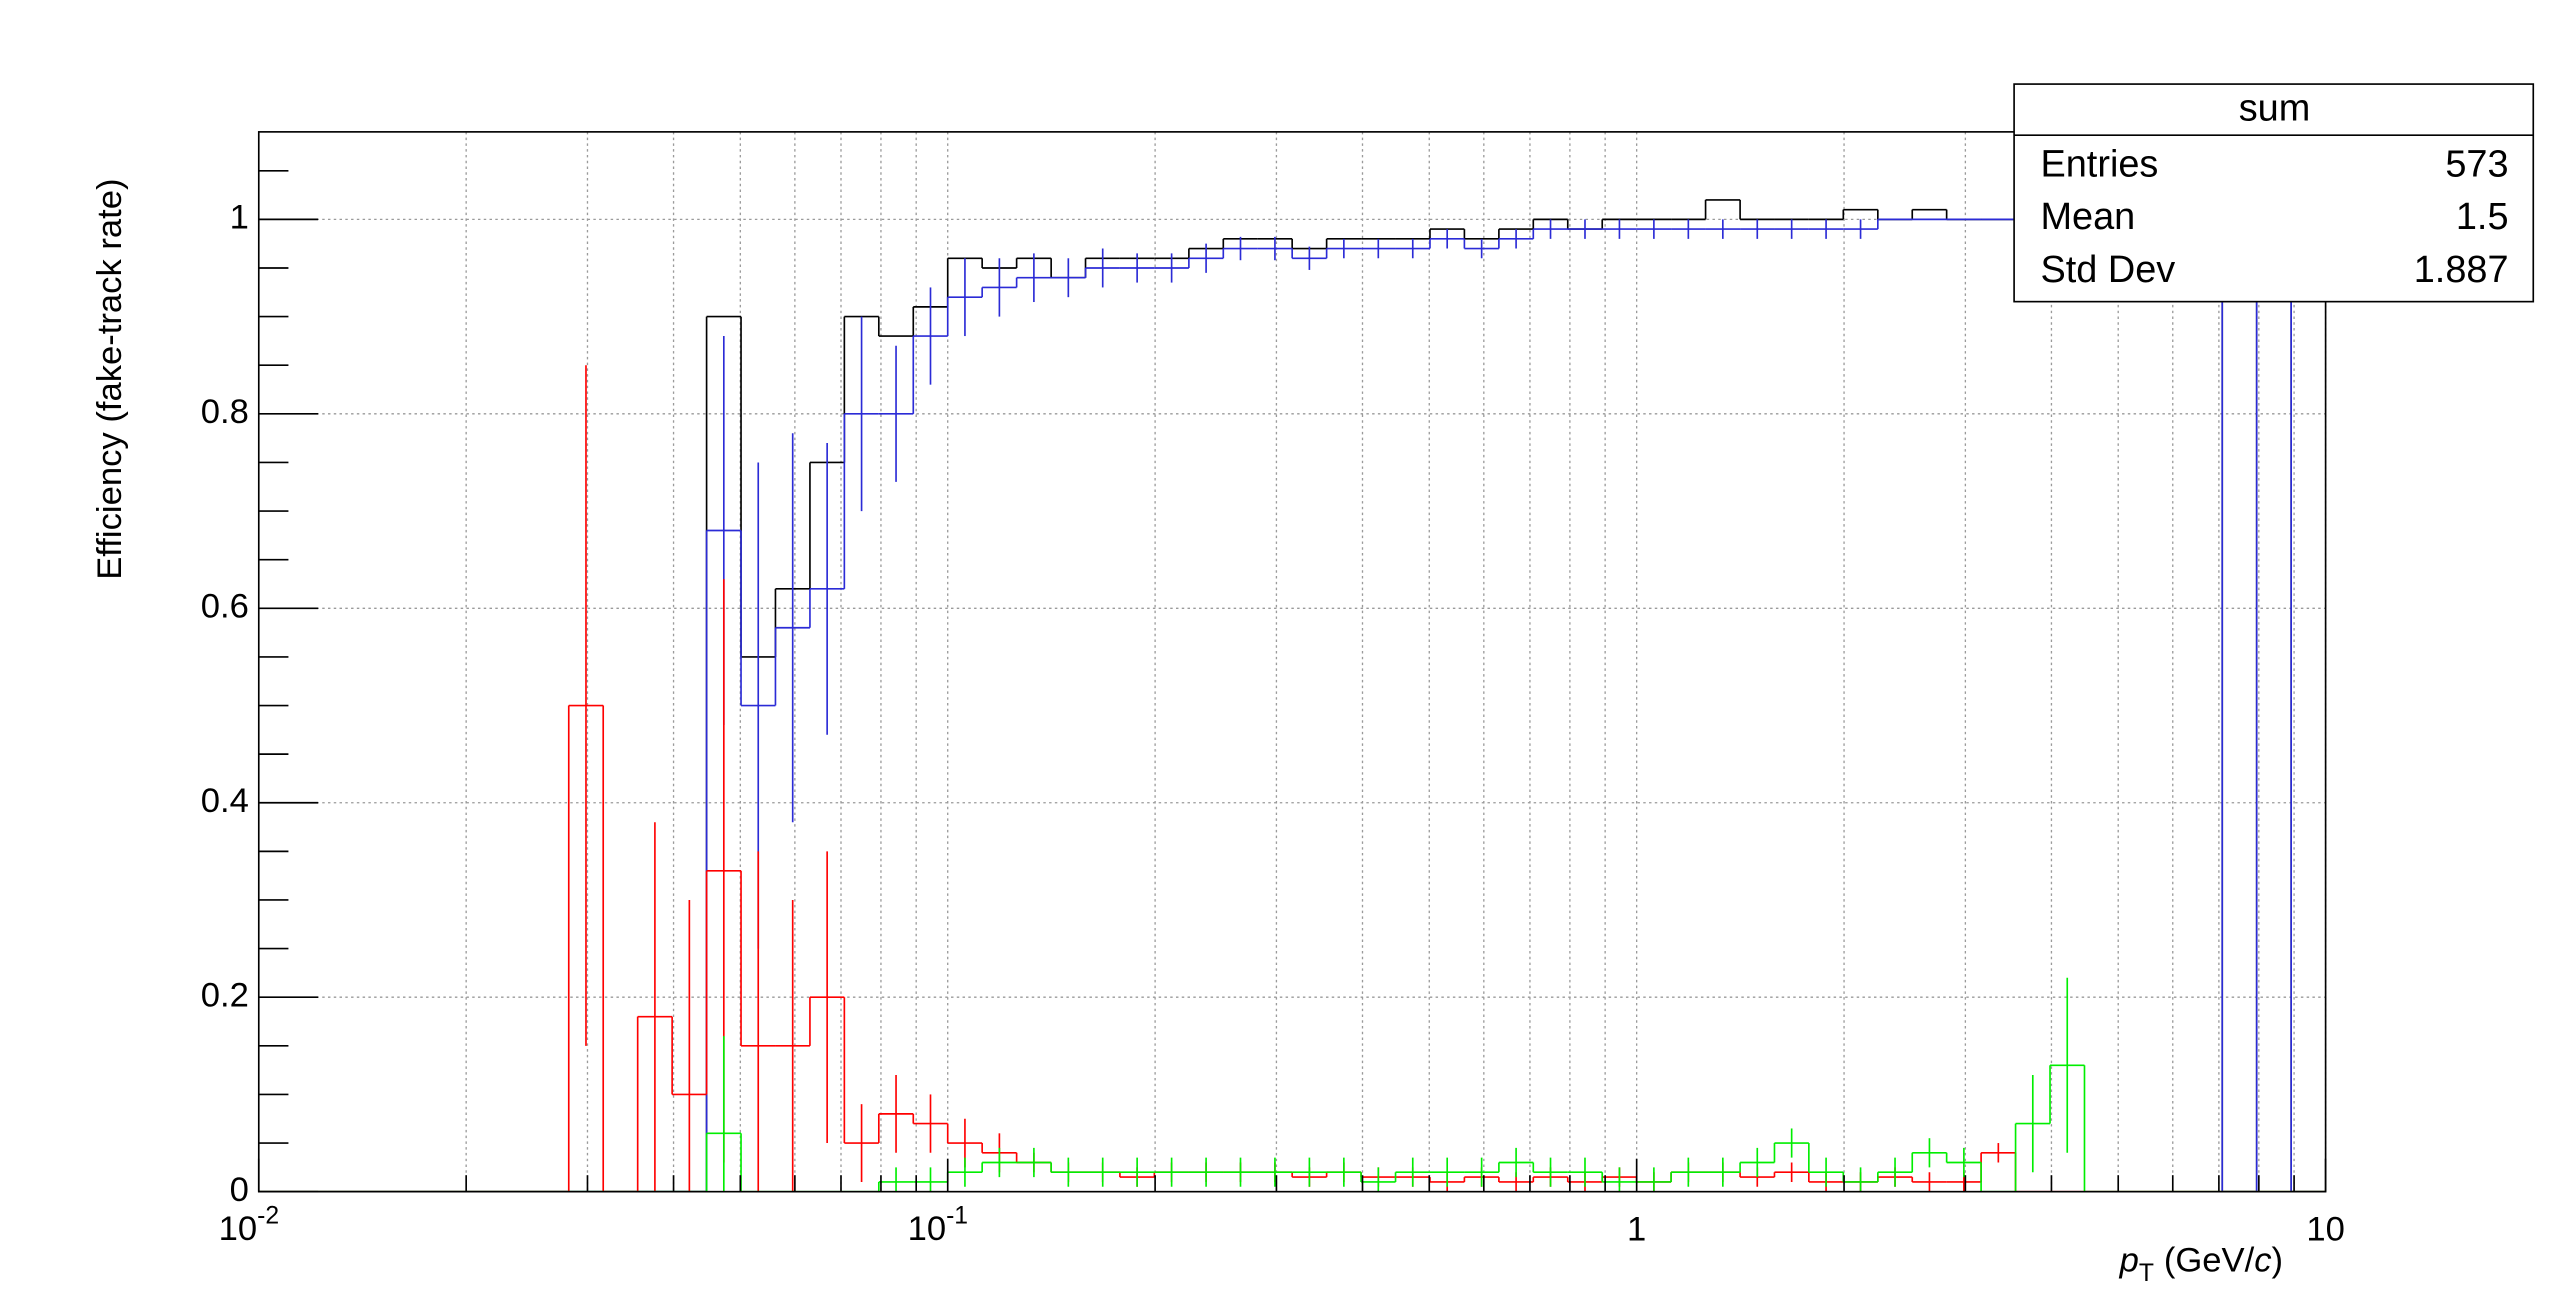 The height and width of the screenshot is (1312, 2558). I want to click on y-axis-title: Efficiency (fake-track rate), so click(110, 378).